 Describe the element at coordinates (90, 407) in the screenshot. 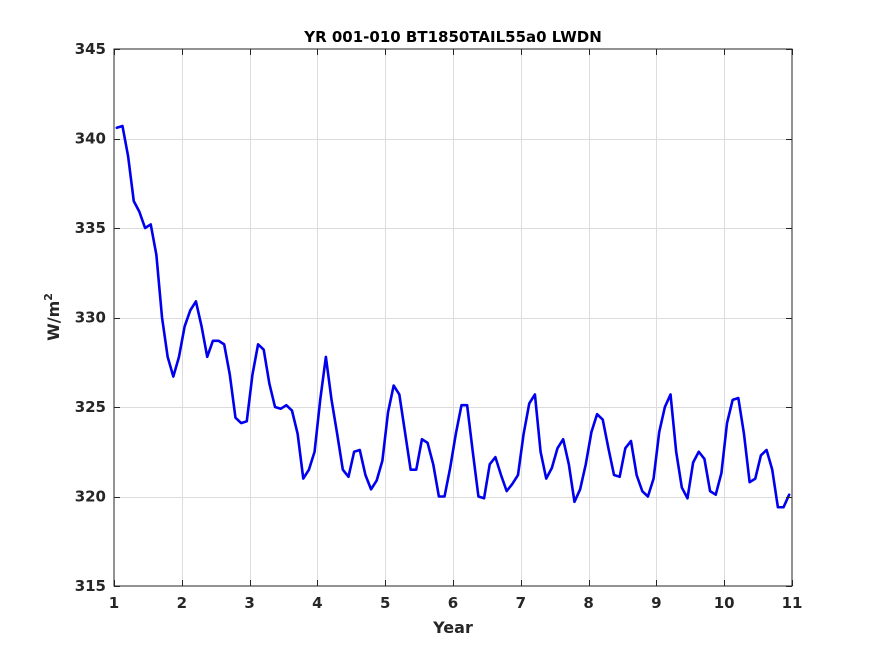

I see `y-tick-label: 325` at that location.